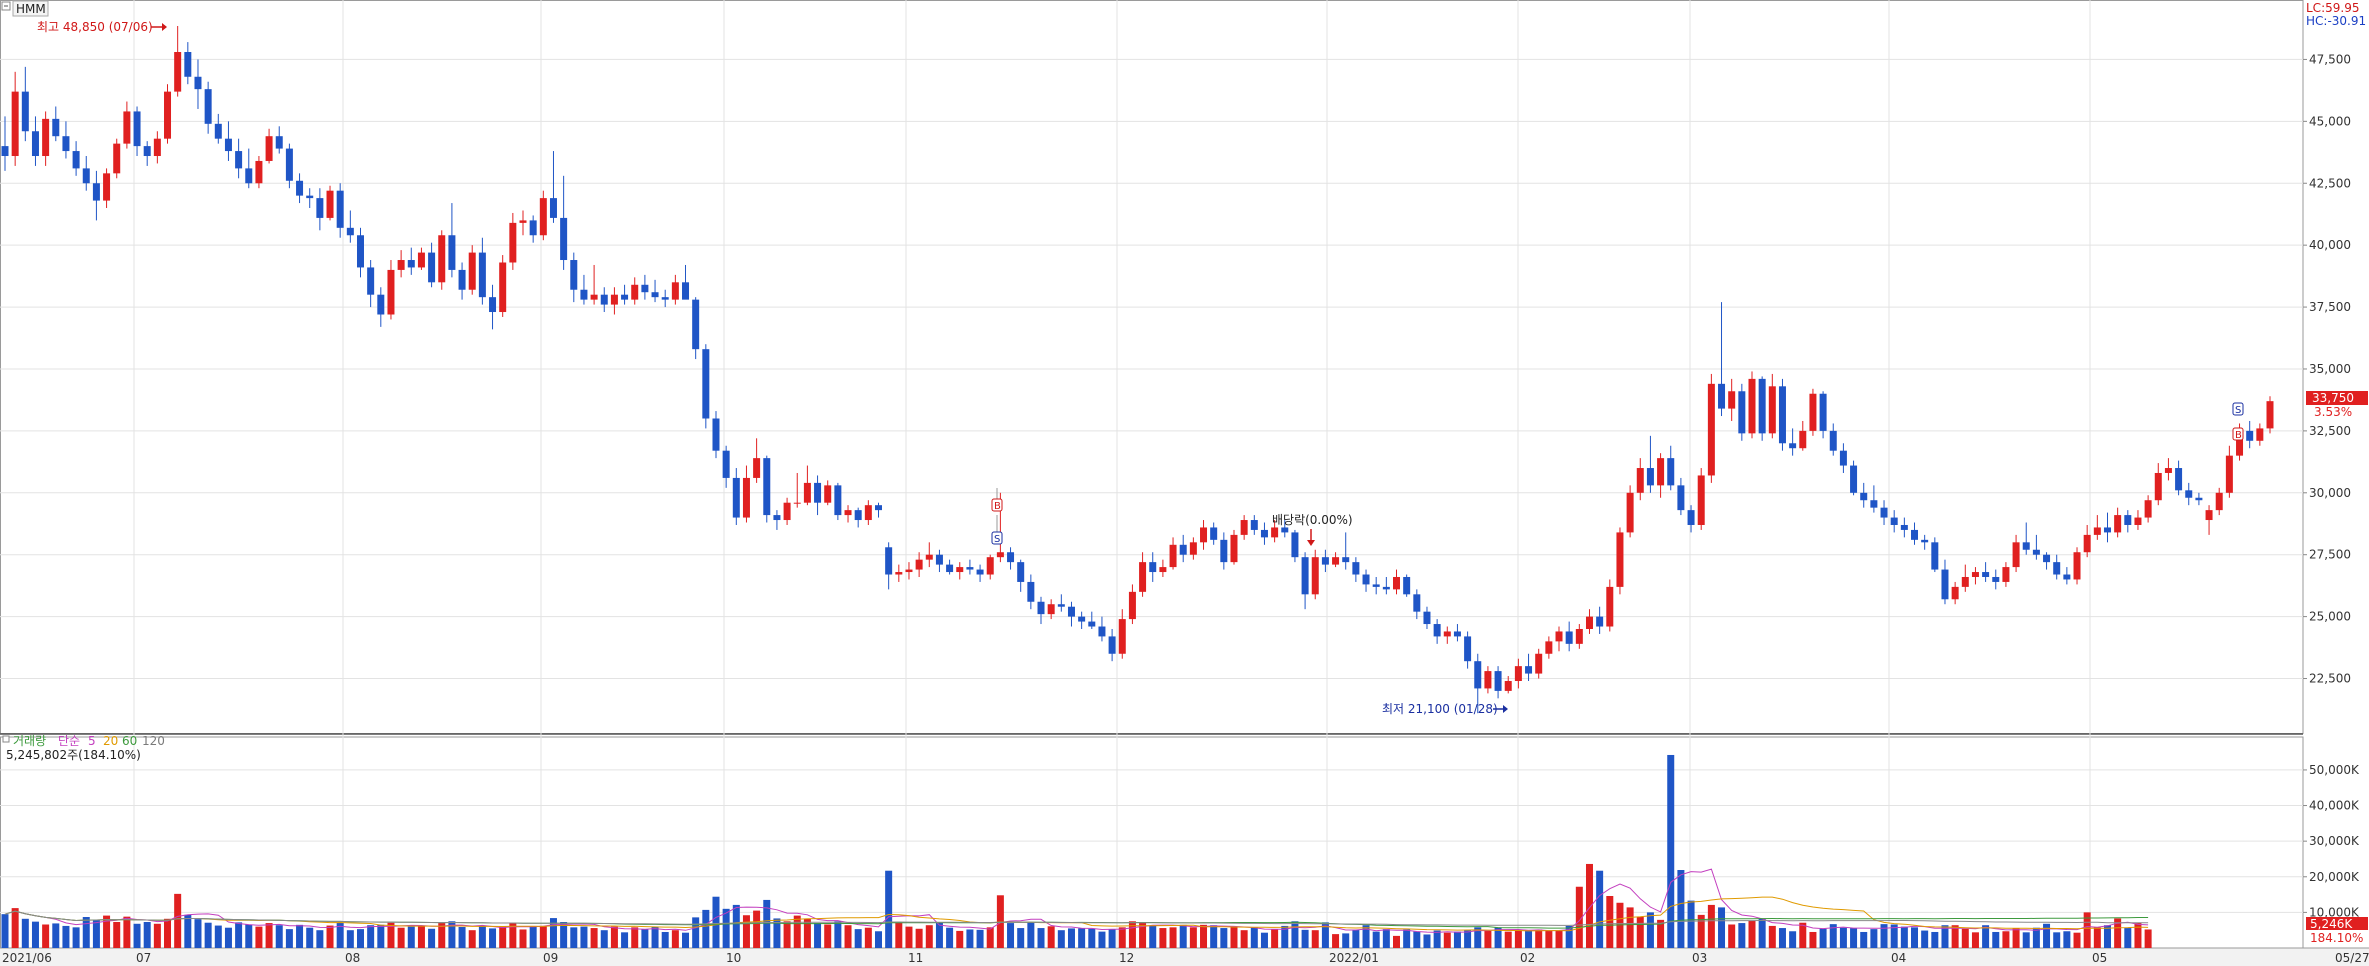 The image size is (2369, 966). I want to click on price-tick-label: 35,000, so click(2330, 369).